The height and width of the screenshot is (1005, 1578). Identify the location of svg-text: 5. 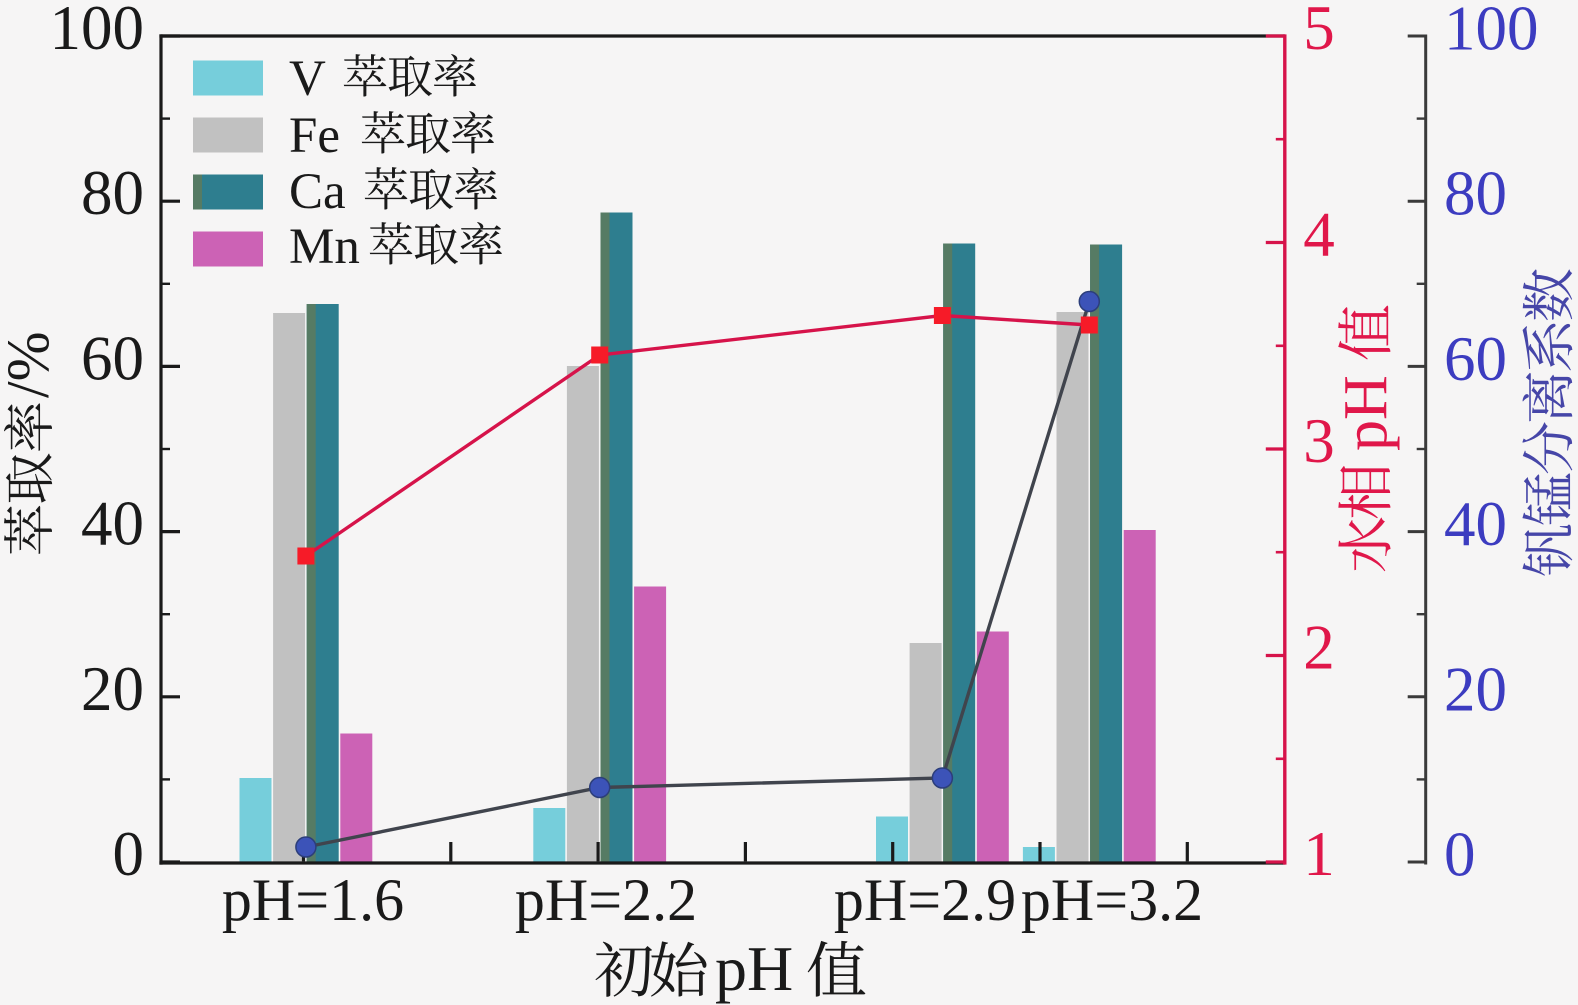
(1319, 31).